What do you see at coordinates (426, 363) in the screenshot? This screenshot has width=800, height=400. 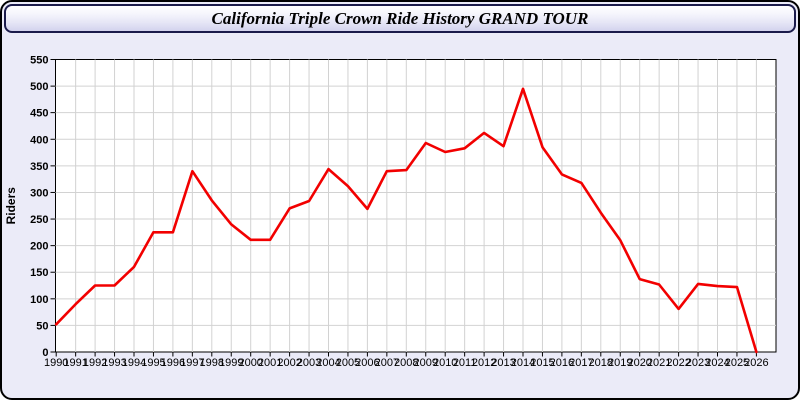 I see `x-tick-label: 2009` at bounding box center [426, 363].